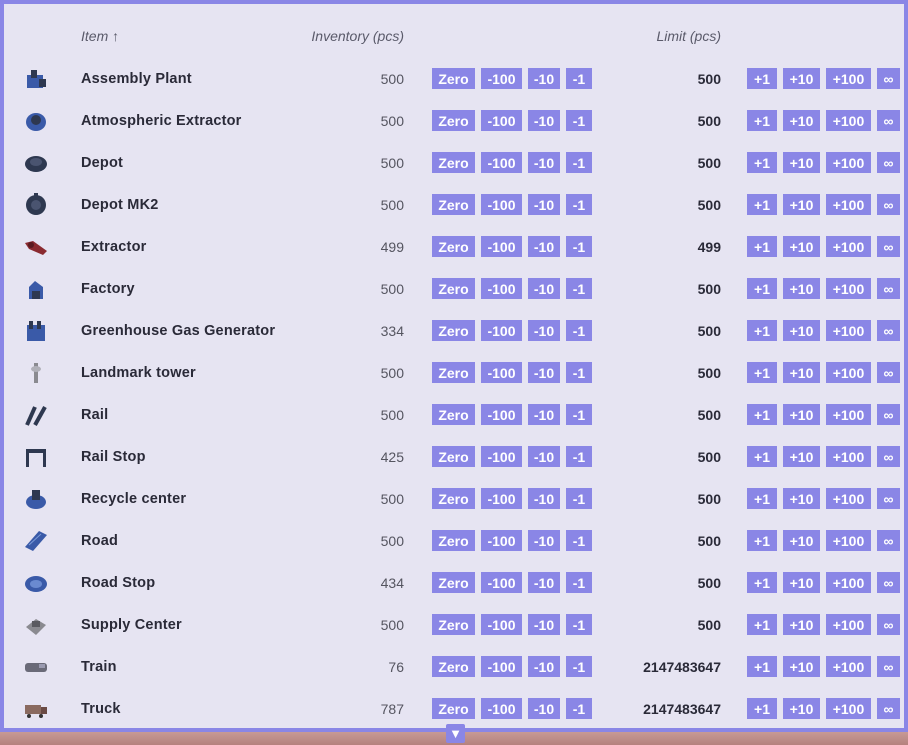 Image resolution: width=908 pixels, height=745 pixels. Describe the element at coordinates (688, 36) in the screenshot. I see `column-header-limit: Limit (pcs)` at that location.